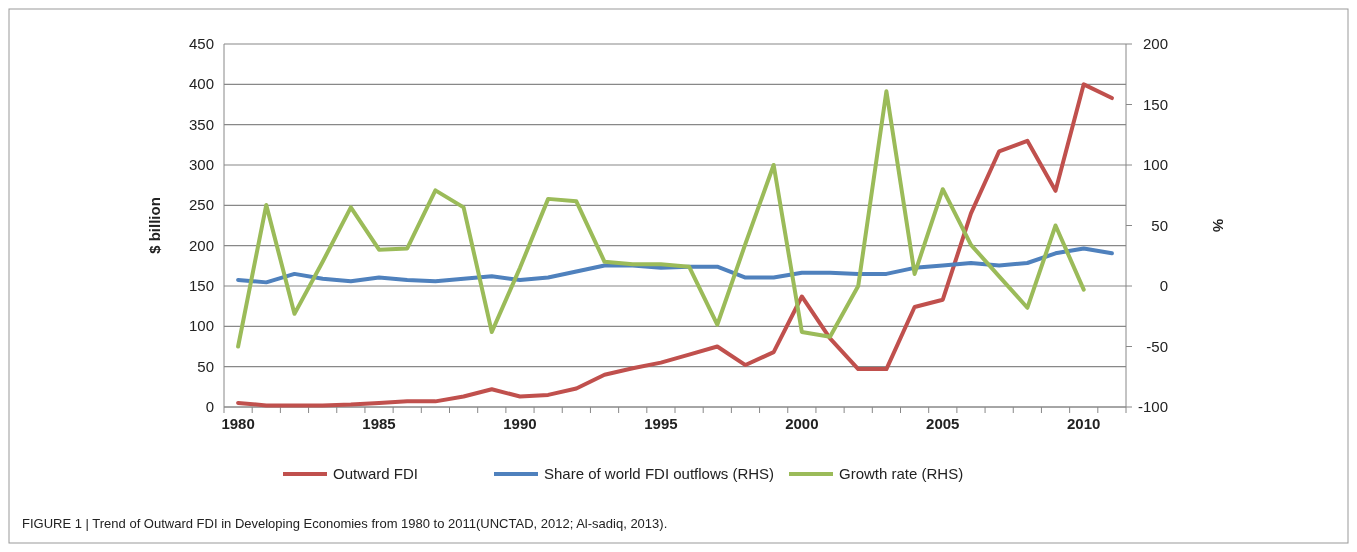 This screenshot has height=552, width=1357. What do you see at coordinates (379, 423) in the screenshot?
I see `x-tick-label: 1985` at bounding box center [379, 423].